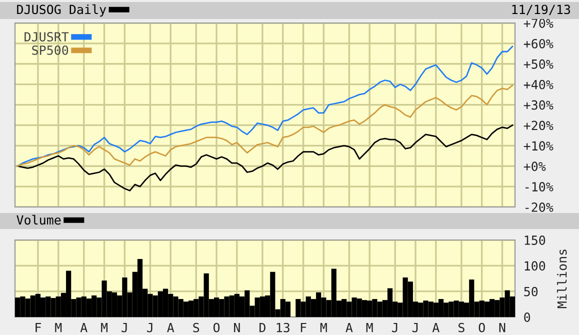 The height and width of the screenshot is (335, 579). I want to click on y-tick-label: 100, so click(535, 266).